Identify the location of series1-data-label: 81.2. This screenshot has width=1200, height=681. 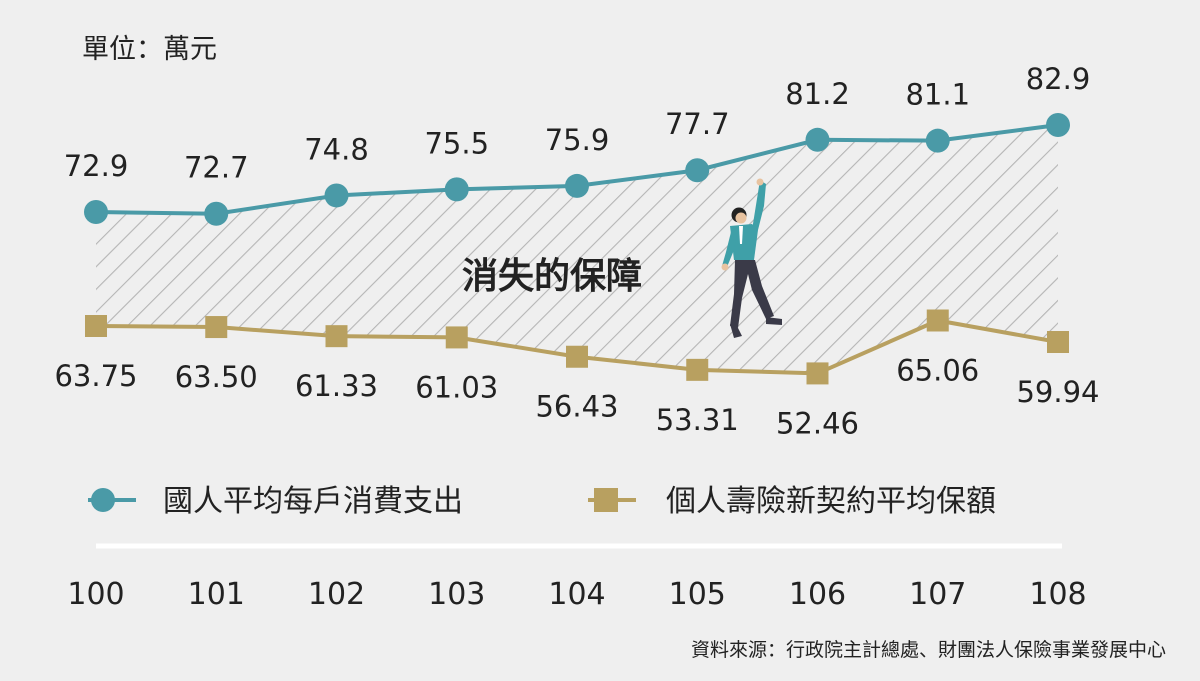
(817, 94).